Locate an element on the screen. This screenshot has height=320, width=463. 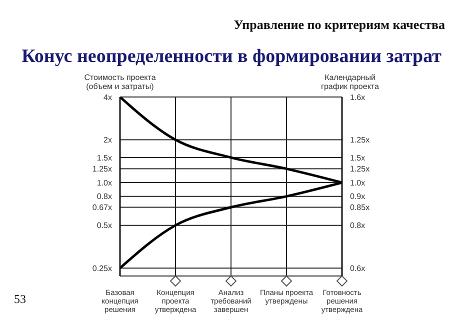
y2-axis-title: Календарный график проекта is located at coordinates (350, 82).